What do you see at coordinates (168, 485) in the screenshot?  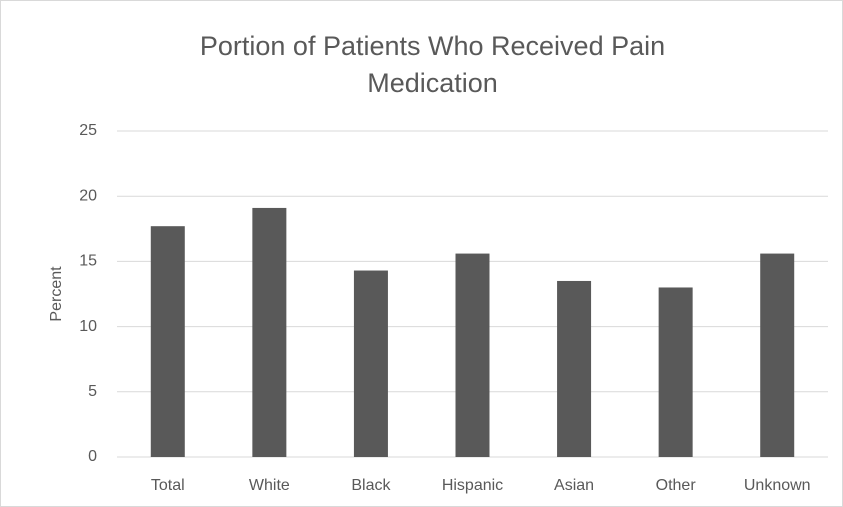 I see `x-tick-label: Total` at bounding box center [168, 485].